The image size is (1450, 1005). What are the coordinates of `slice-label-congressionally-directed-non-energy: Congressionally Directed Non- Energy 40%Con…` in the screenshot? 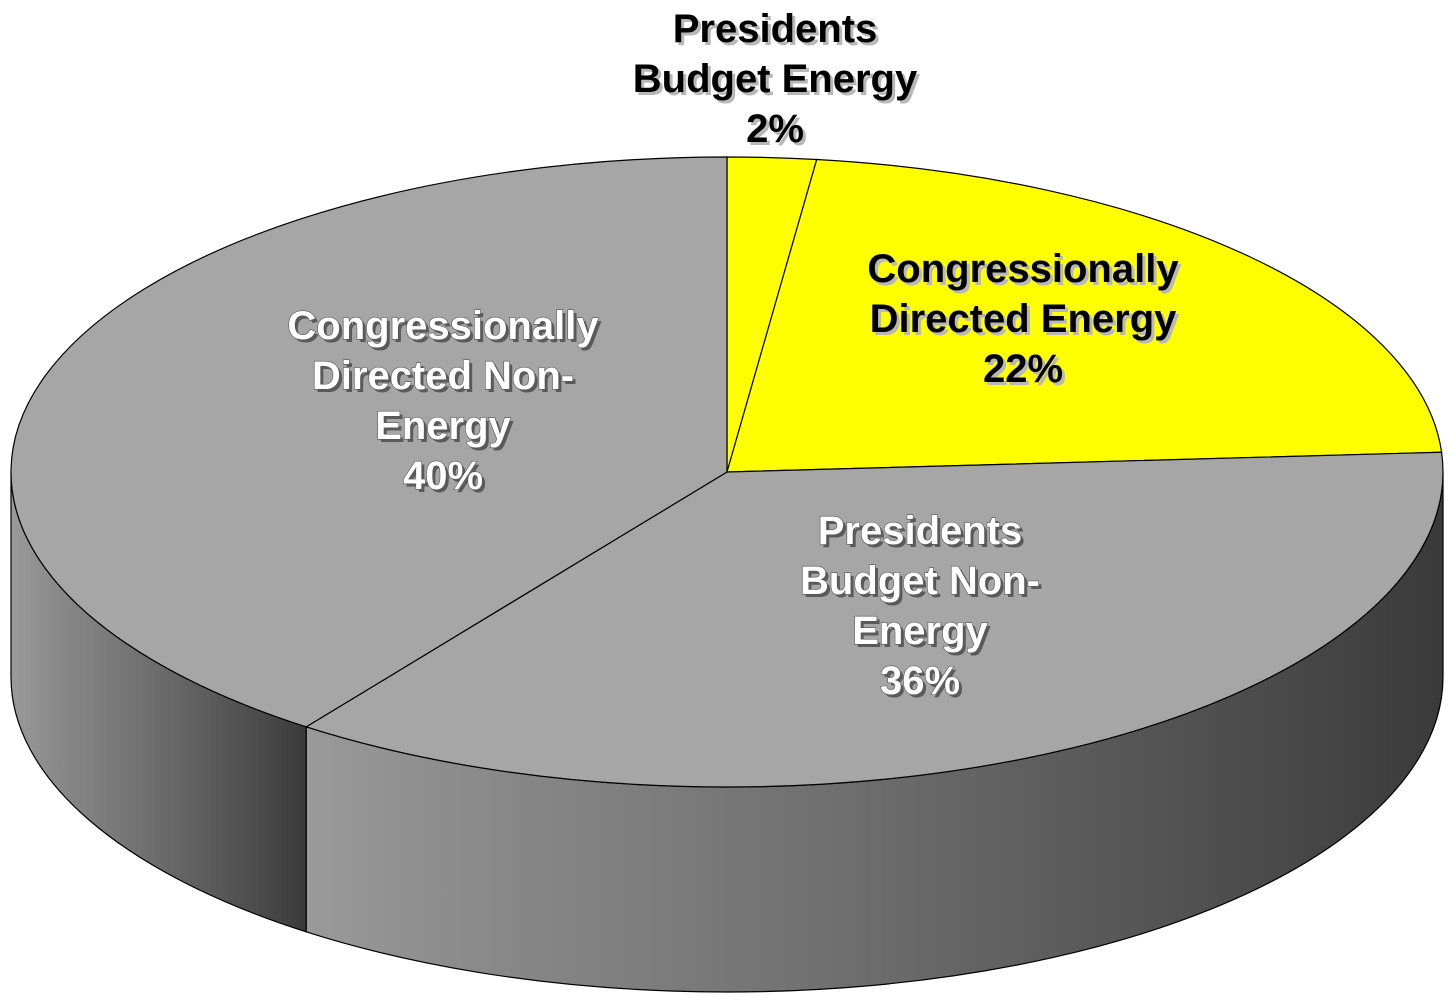 It's located at (445, 402).